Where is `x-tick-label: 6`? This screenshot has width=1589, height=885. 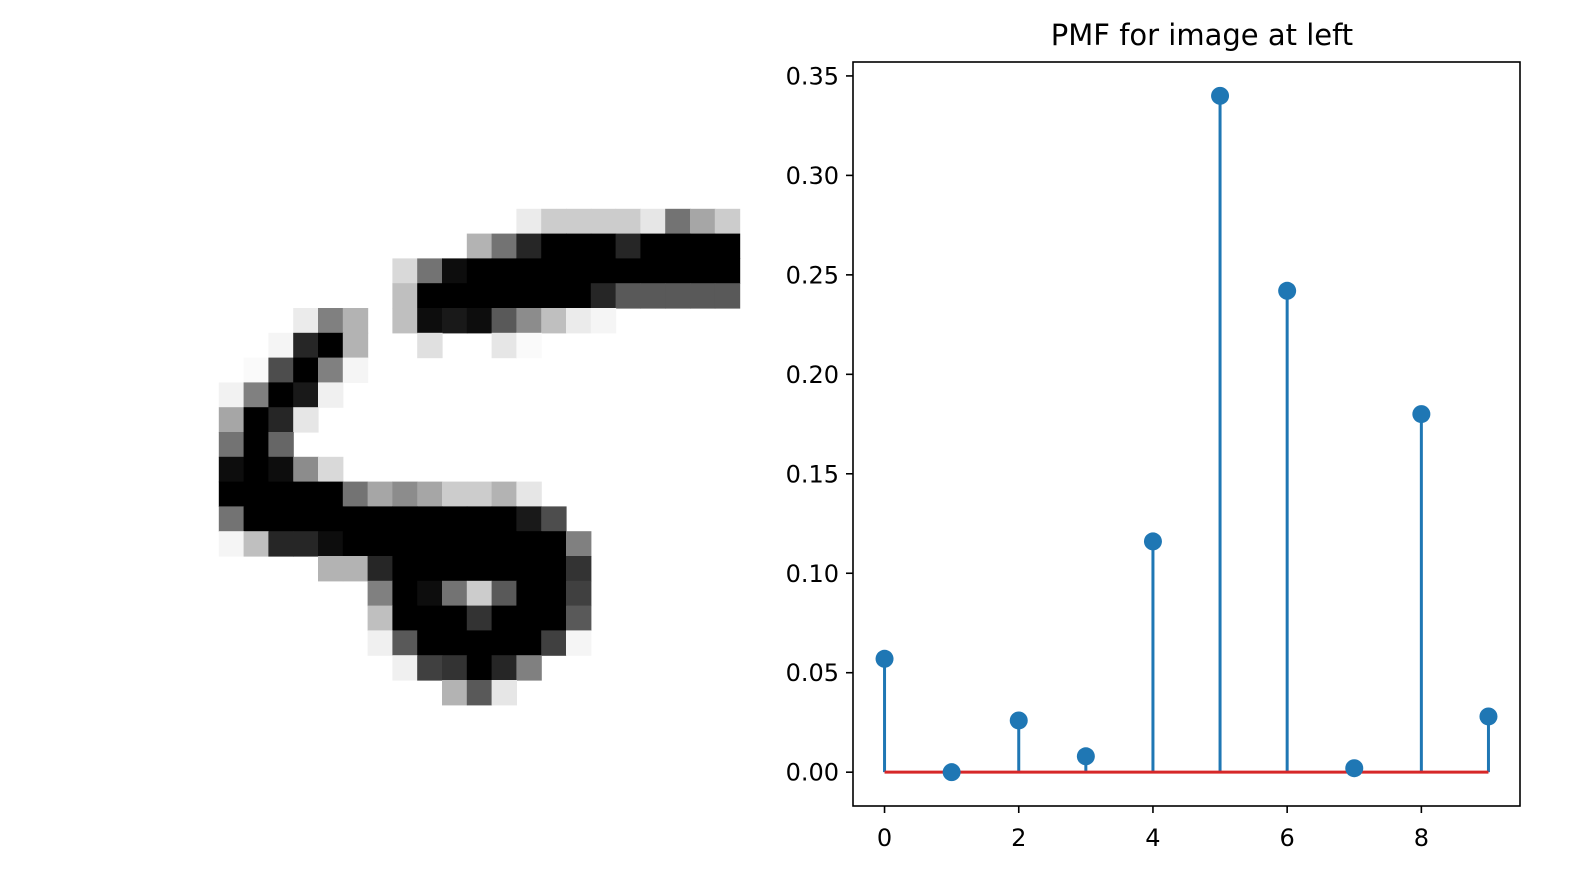 x-tick-label: 6 is located at coordinates (1287, 838).